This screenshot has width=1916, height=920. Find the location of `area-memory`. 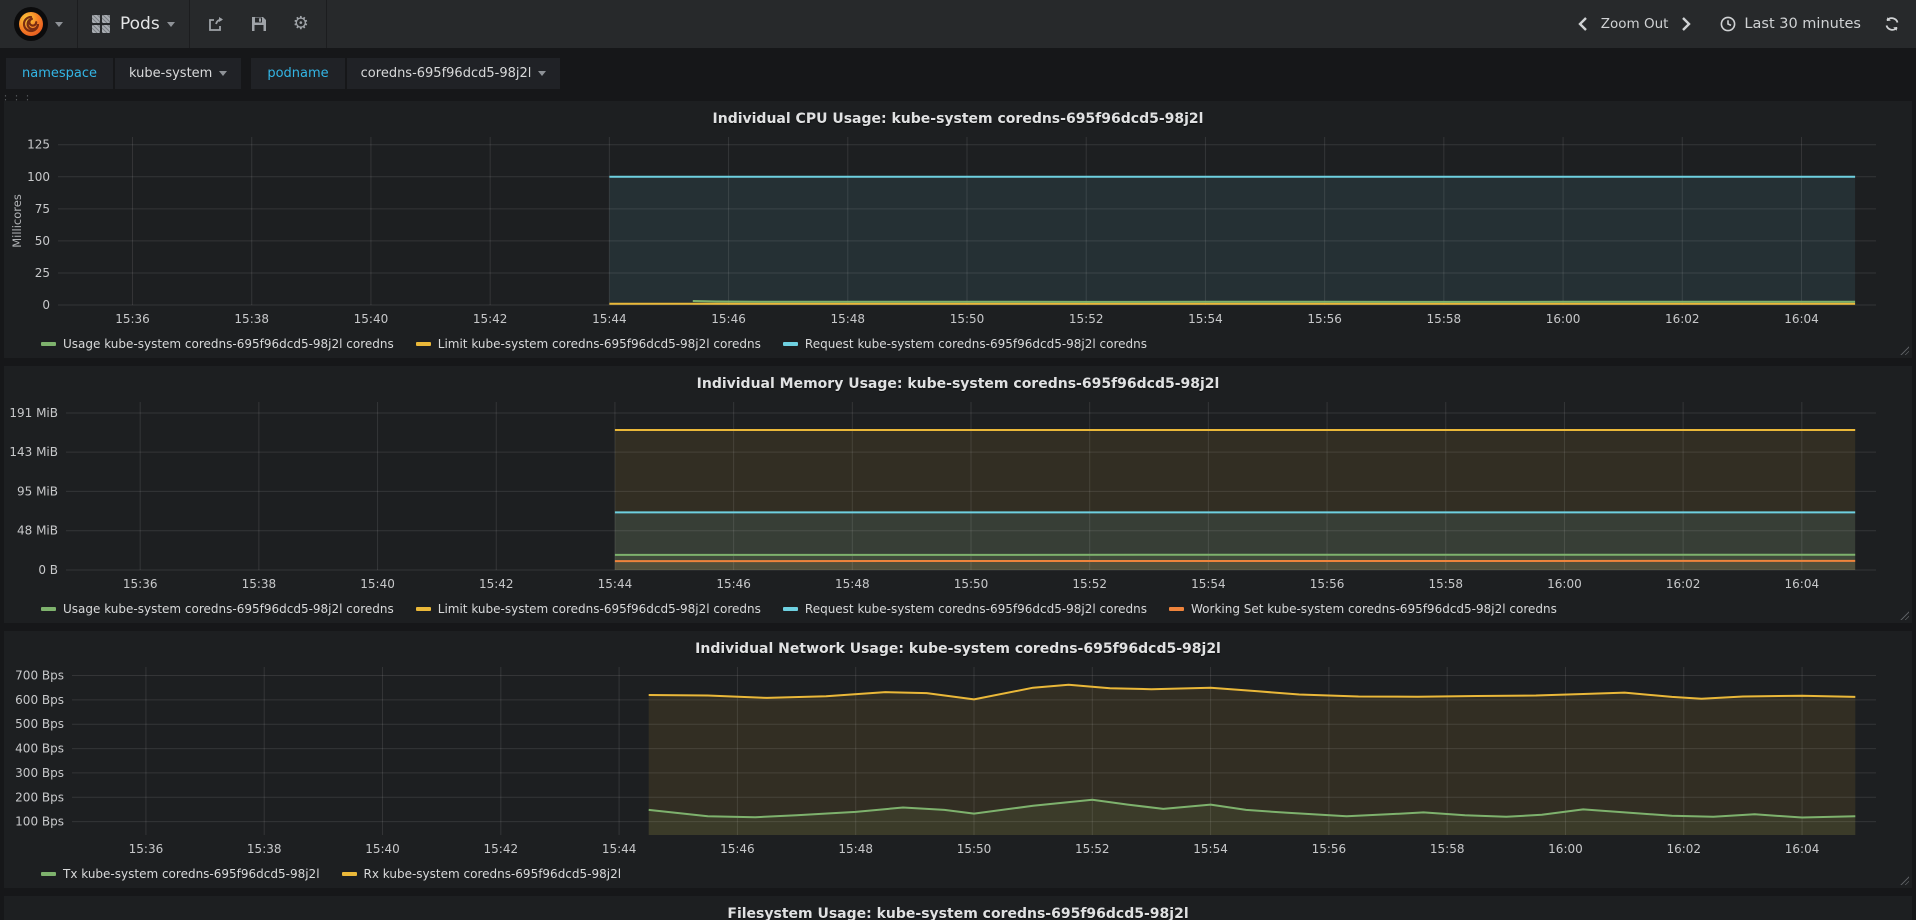

area-memory is located at coordinates (1235, 565).